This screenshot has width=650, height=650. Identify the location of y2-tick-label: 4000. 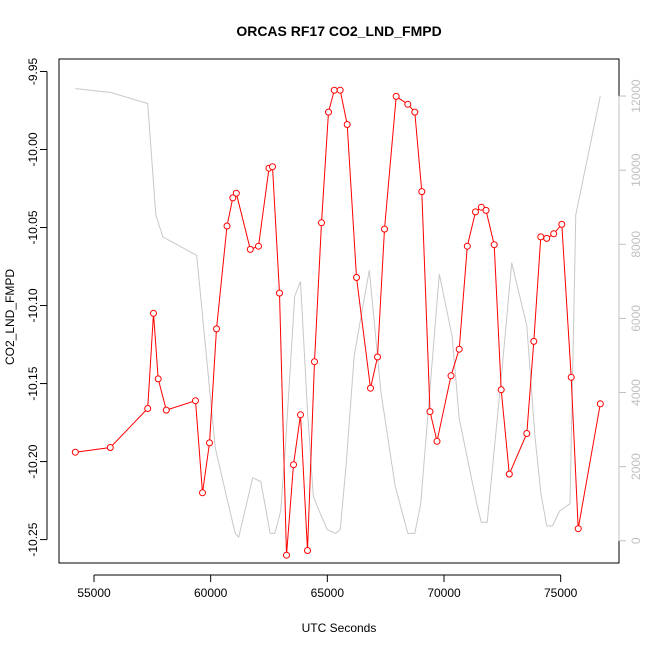
(636, 392).